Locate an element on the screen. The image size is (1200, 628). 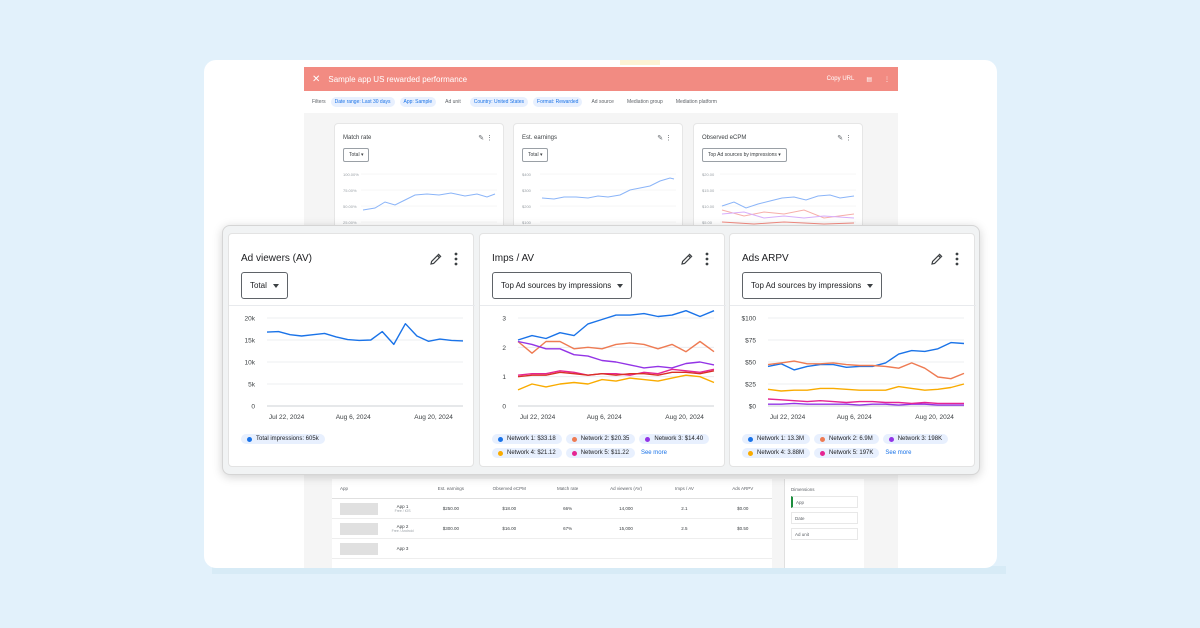
series-line-network-5-197k is located at coordinates (865, 401).